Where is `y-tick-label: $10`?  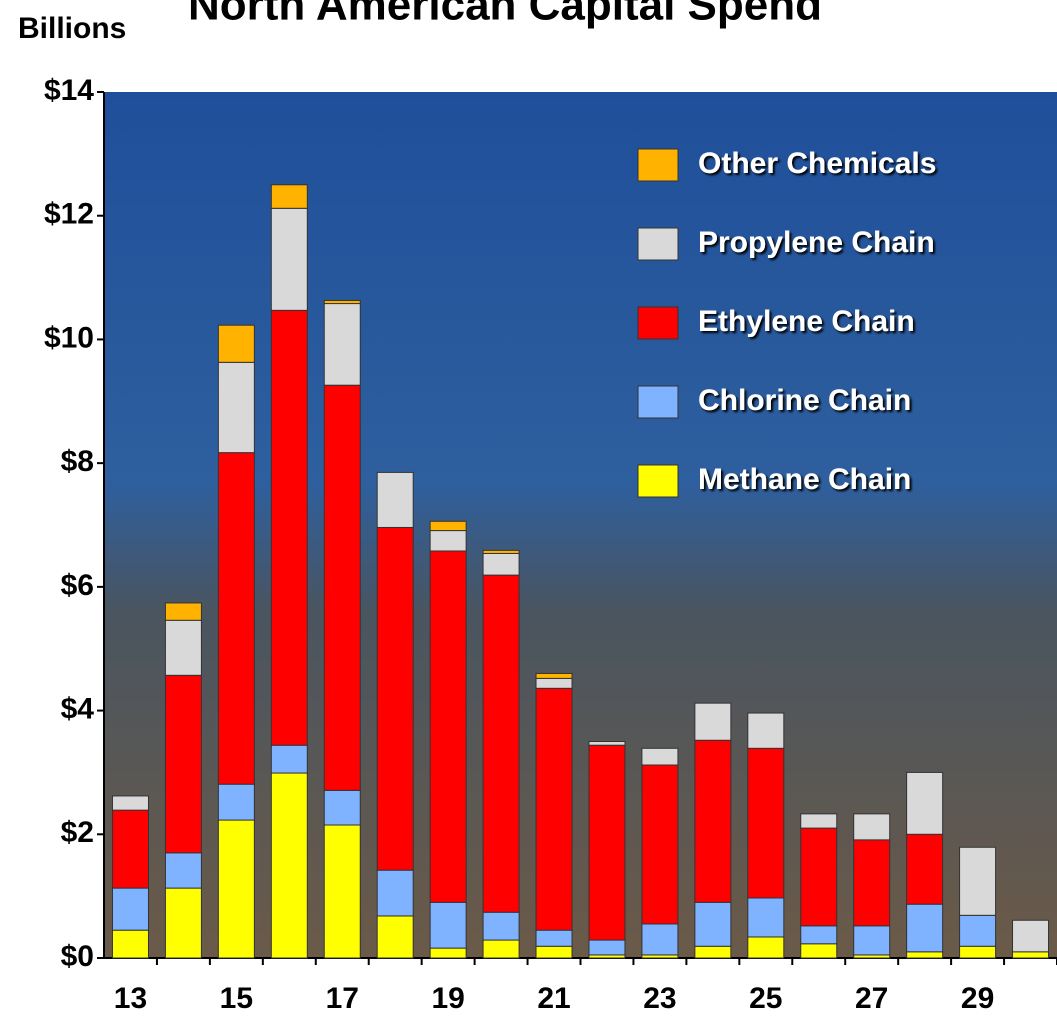 y-tick-label: $10 is located at coordinates (69, 337).